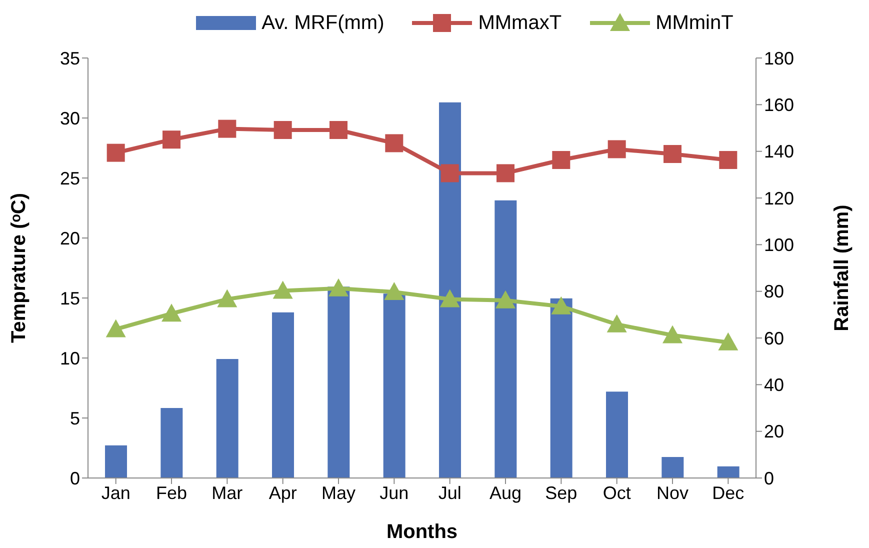 The width and height of the screenshot is (869, 548). I want to click on x-tick-label: May, so click(338, 492).